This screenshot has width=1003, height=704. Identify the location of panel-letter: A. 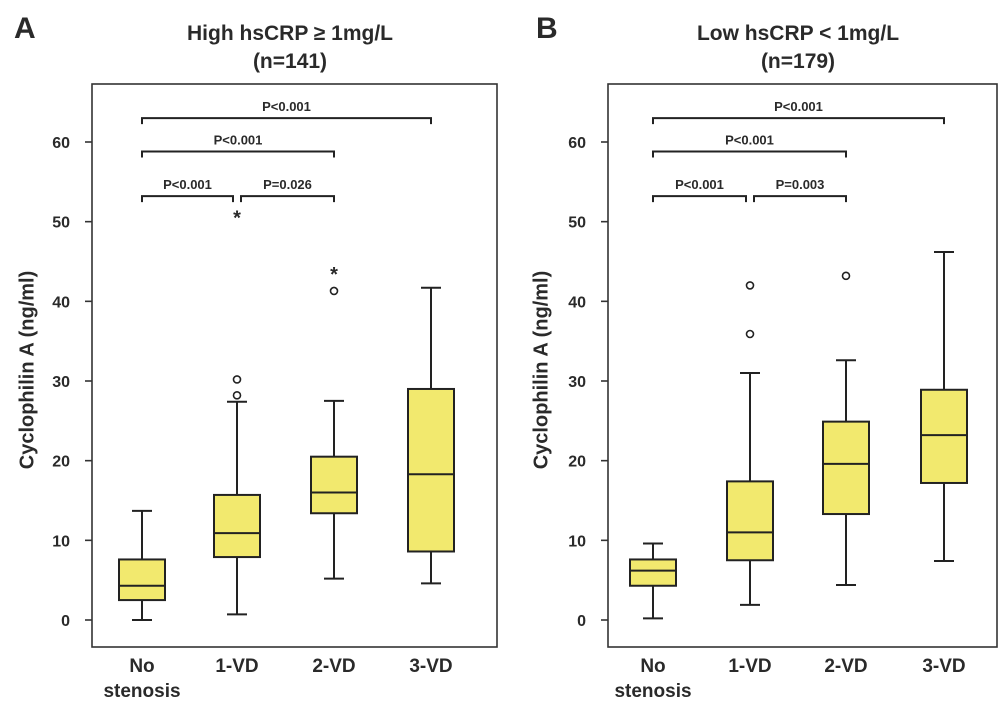
(25, 28).